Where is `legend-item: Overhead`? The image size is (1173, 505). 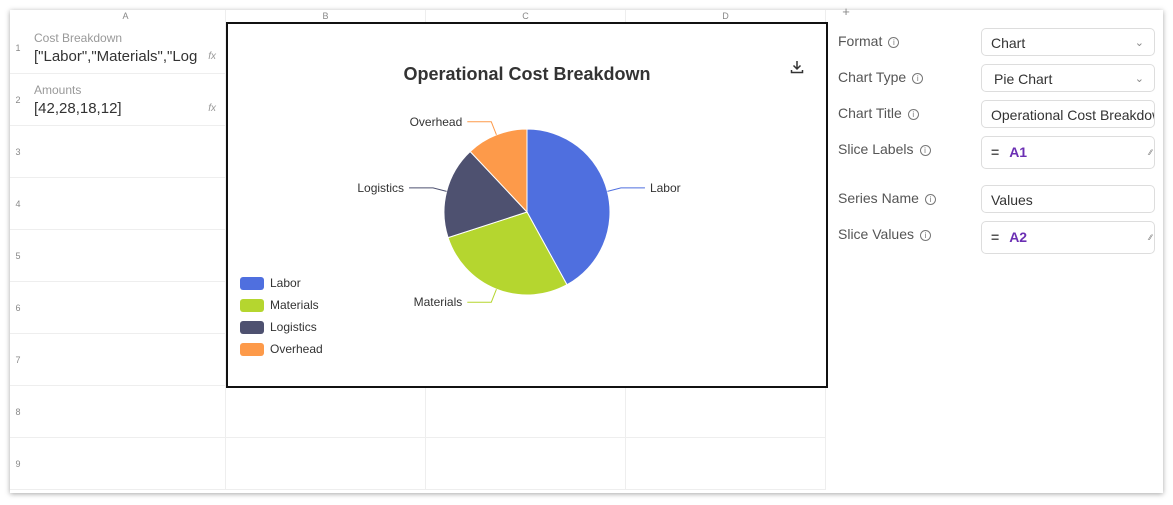 legend-item: Overhead is located at coordinates (281, 349).